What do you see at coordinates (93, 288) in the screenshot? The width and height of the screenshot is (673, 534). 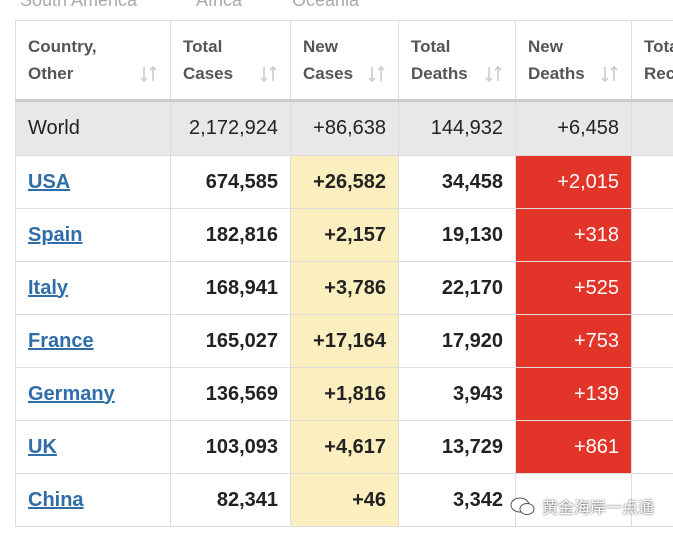 I see `cell: Italy` at bounding box center [93, 288].